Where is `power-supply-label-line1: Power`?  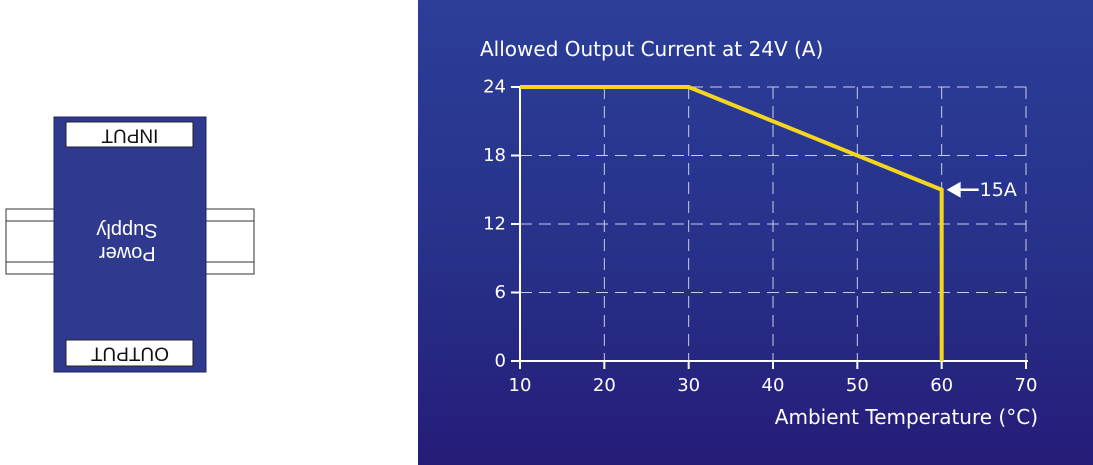
power-supply-label-line1: Power is located at coordinates (127, 253).